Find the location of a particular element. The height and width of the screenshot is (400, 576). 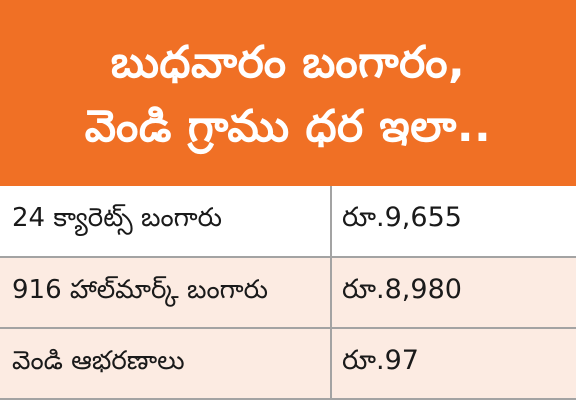

item-price: రూ.8,980 is located at coordinates (453, 292).